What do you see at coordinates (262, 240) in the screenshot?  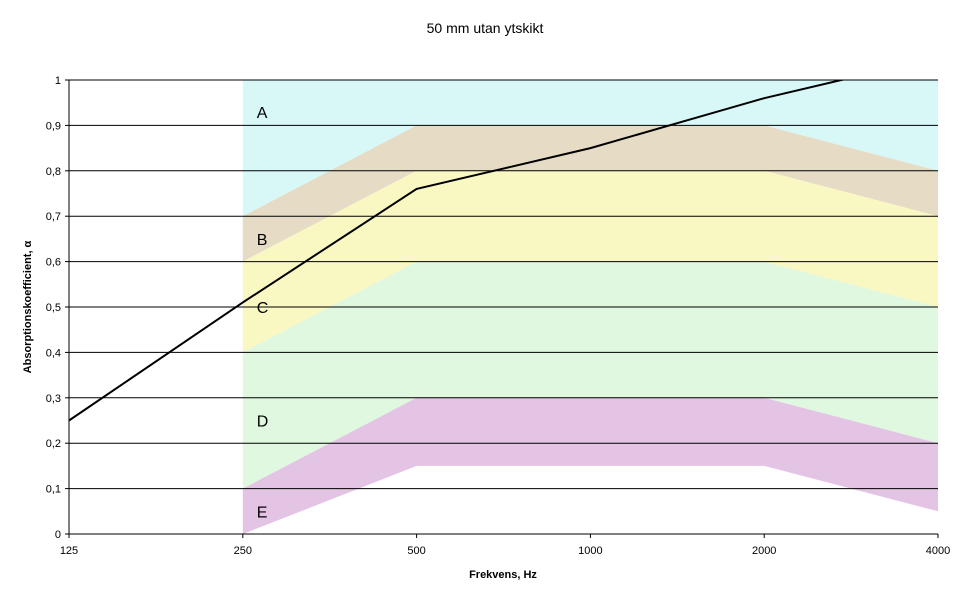 I see `class-label-b: B` at bounding box center [262, 240].